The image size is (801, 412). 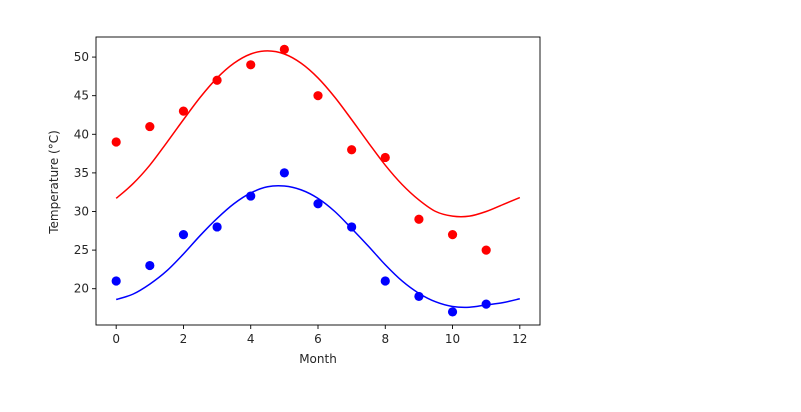 What do you see at coordinates (81, 289) in the screenshot?
I see `y-tick-label-20: 20` at bounding box center [81, 289].